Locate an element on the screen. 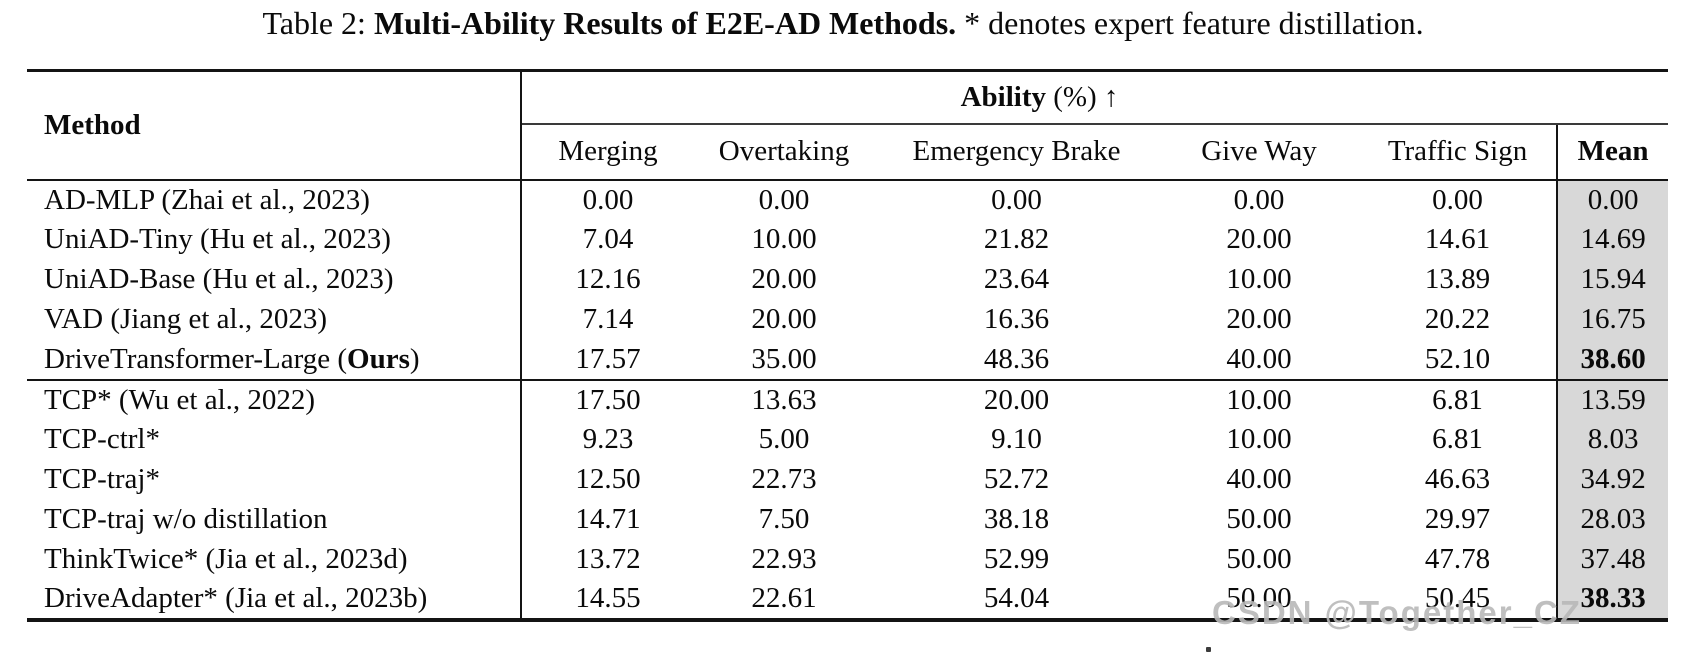 The image size is (1686, 654). value-cell: 17.50 is located at coordinates (607, 399).